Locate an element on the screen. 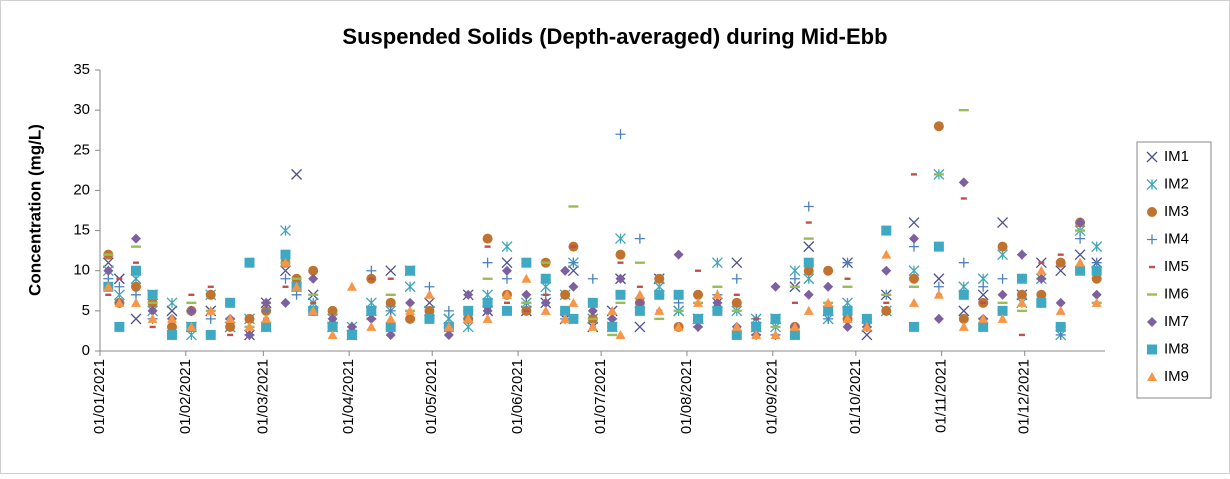  x-tick-label: 01/11/2021 is located at coordinates (941, 396).